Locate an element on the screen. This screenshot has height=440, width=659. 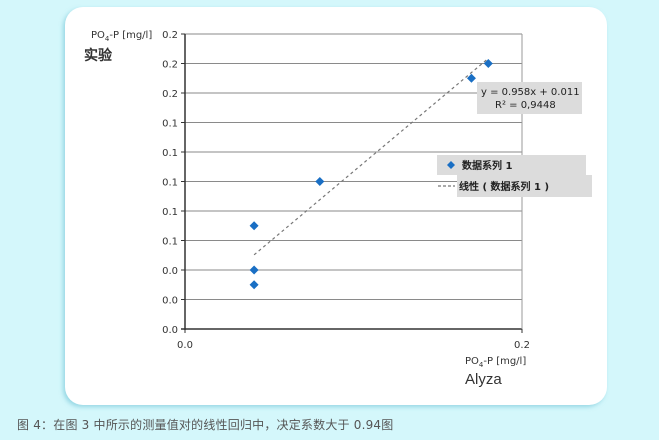
legend-diamond-icon is located at coordinates (451, 165).